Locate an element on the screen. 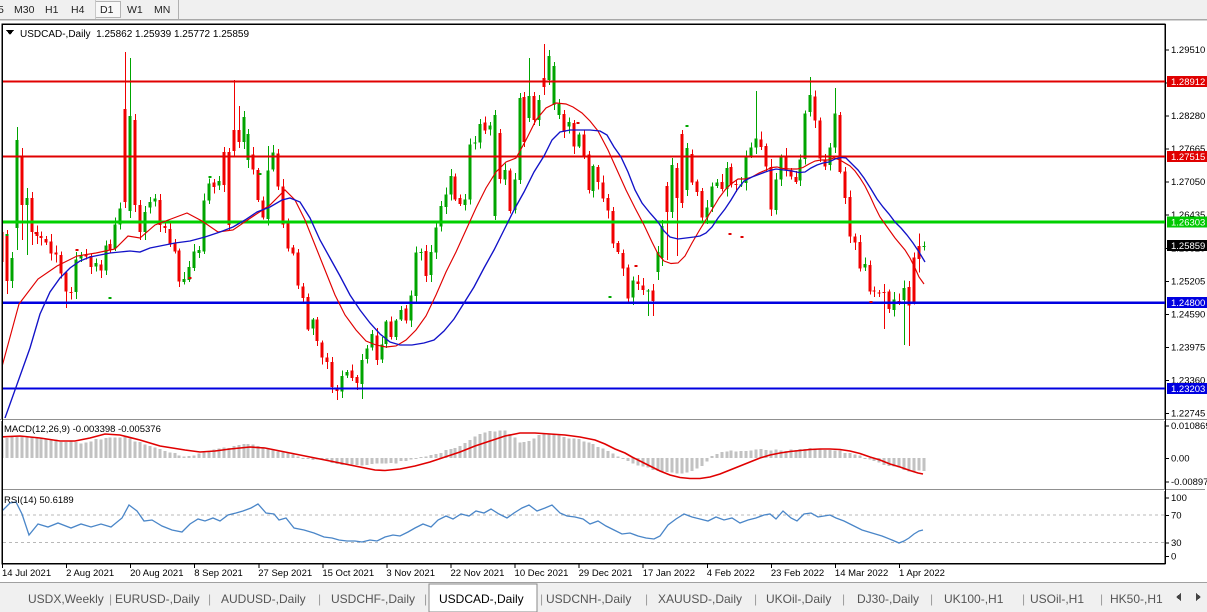 The width and height of the screenshot is (1207, 612). svg-text: 20 Aug 2021 is located at coordinates (156, 573).